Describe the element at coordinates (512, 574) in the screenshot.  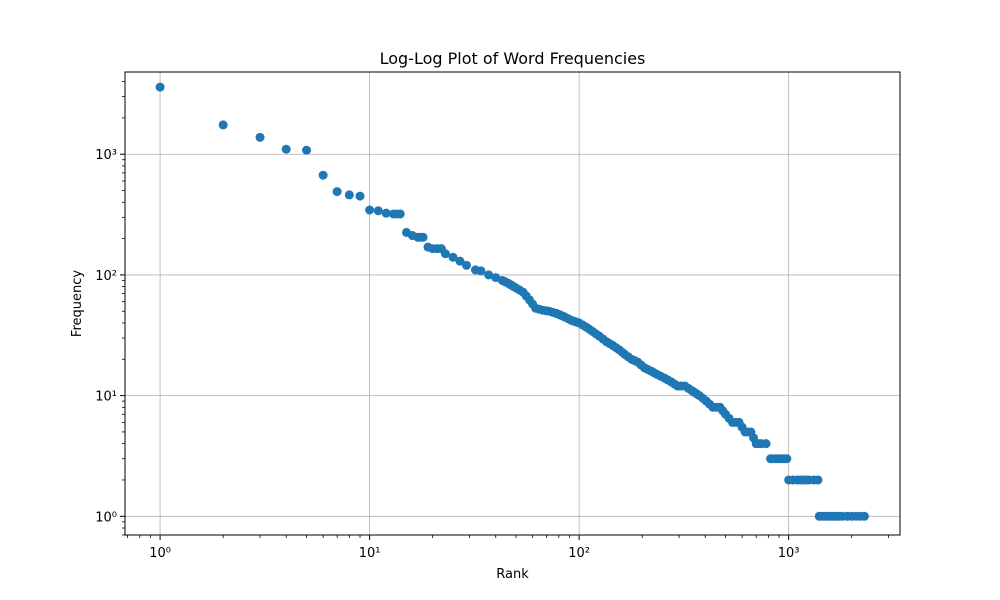
I see `x-axis-label: Rank` at that location.